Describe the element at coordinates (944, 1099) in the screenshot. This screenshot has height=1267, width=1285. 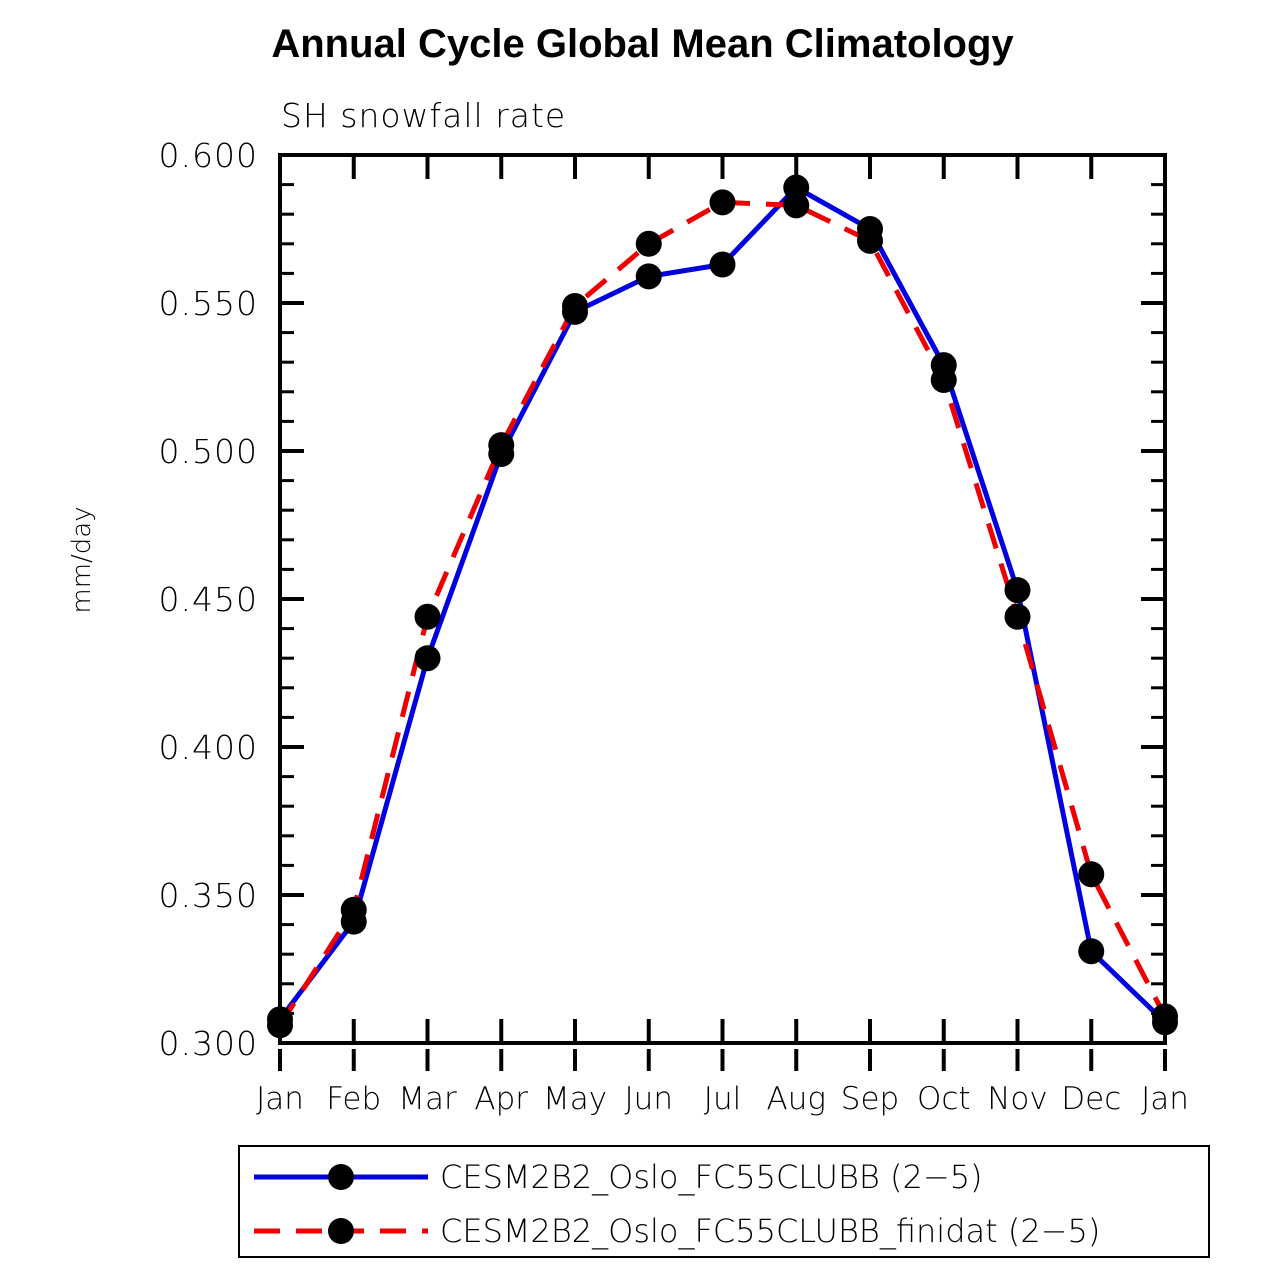
I see `x-tick-label: Oct` at that location.